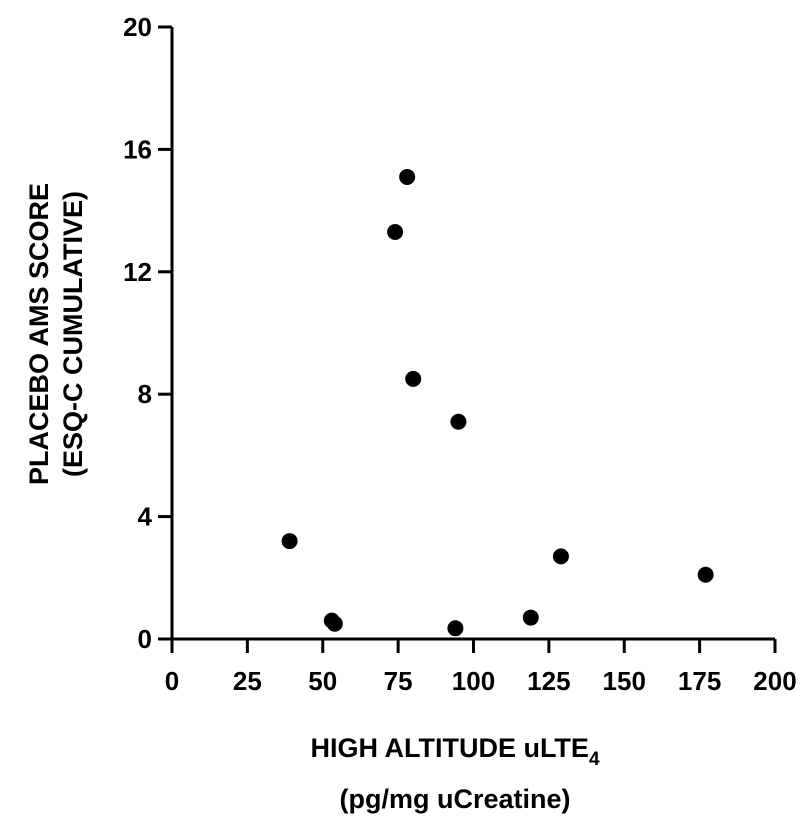 This screenshot has height=819, width=807. Describe the element at coordinates (247, 681) in the screenshot. I see `x-tick-label: 25` at that location.